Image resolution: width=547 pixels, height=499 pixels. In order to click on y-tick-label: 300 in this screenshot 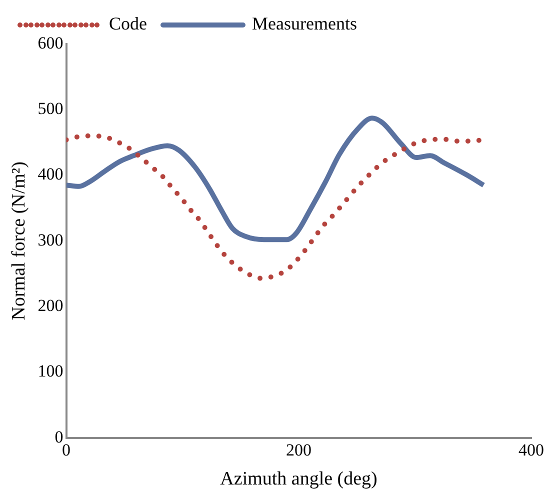, I will do `click(51, 240)`.